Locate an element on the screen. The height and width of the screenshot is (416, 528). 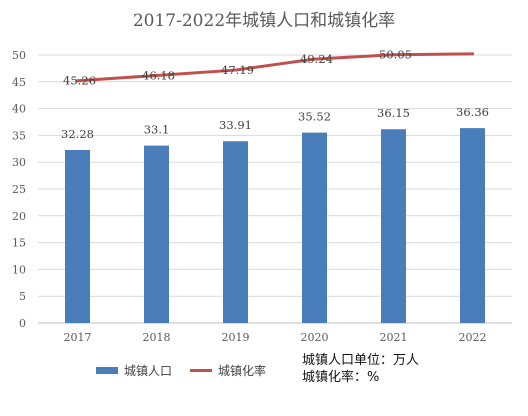
line-data-label: 46.18 is located at coordinates (158, 75).